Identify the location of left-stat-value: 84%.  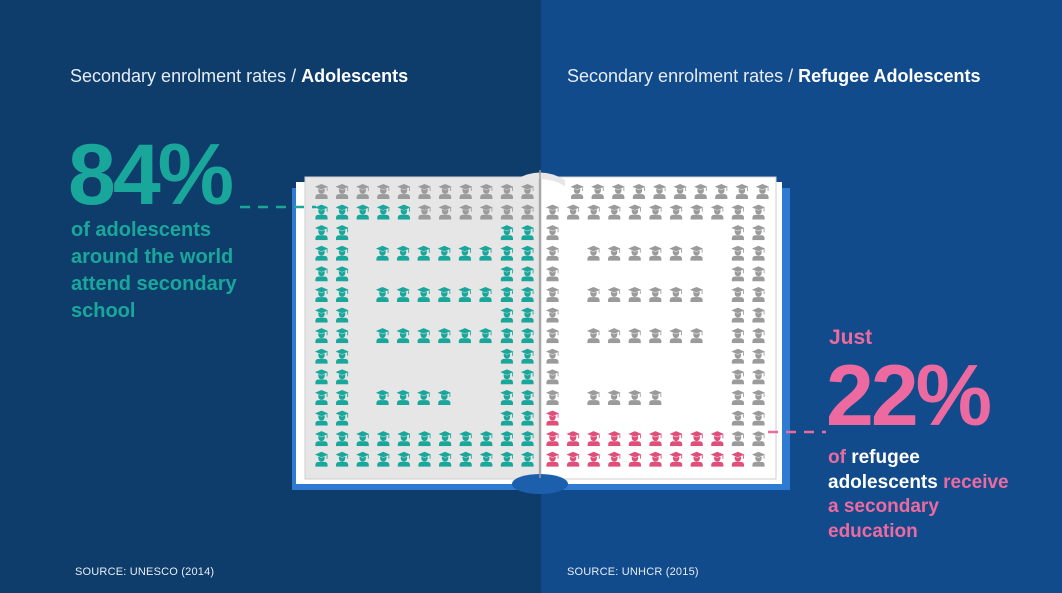
(151, 175).